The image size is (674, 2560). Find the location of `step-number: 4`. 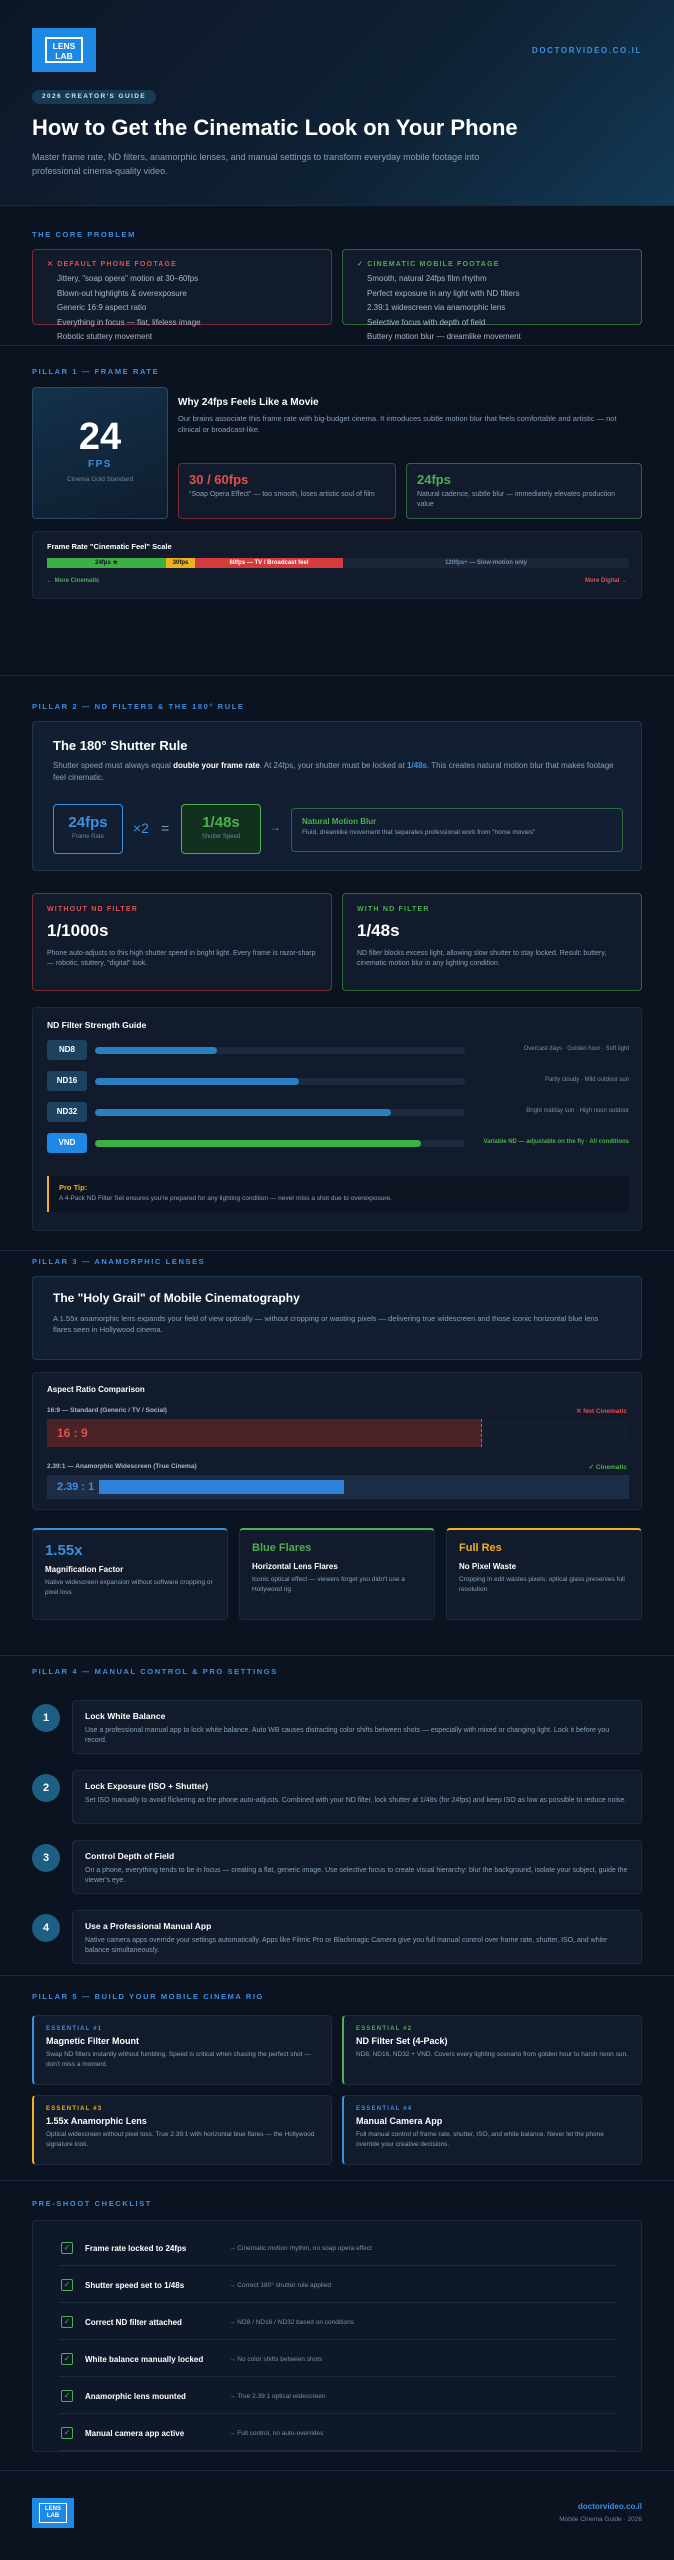

step-number: 4 is located at coordinates (46, 1928).